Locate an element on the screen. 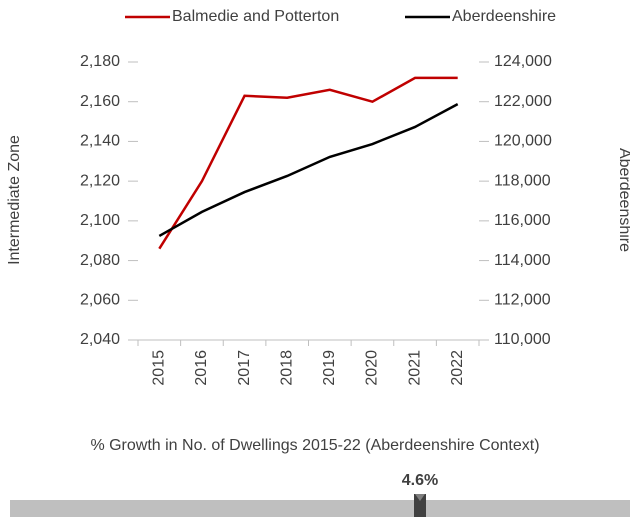  legend-label: Balmedie and Potterton is located at coordinates (255, 16).